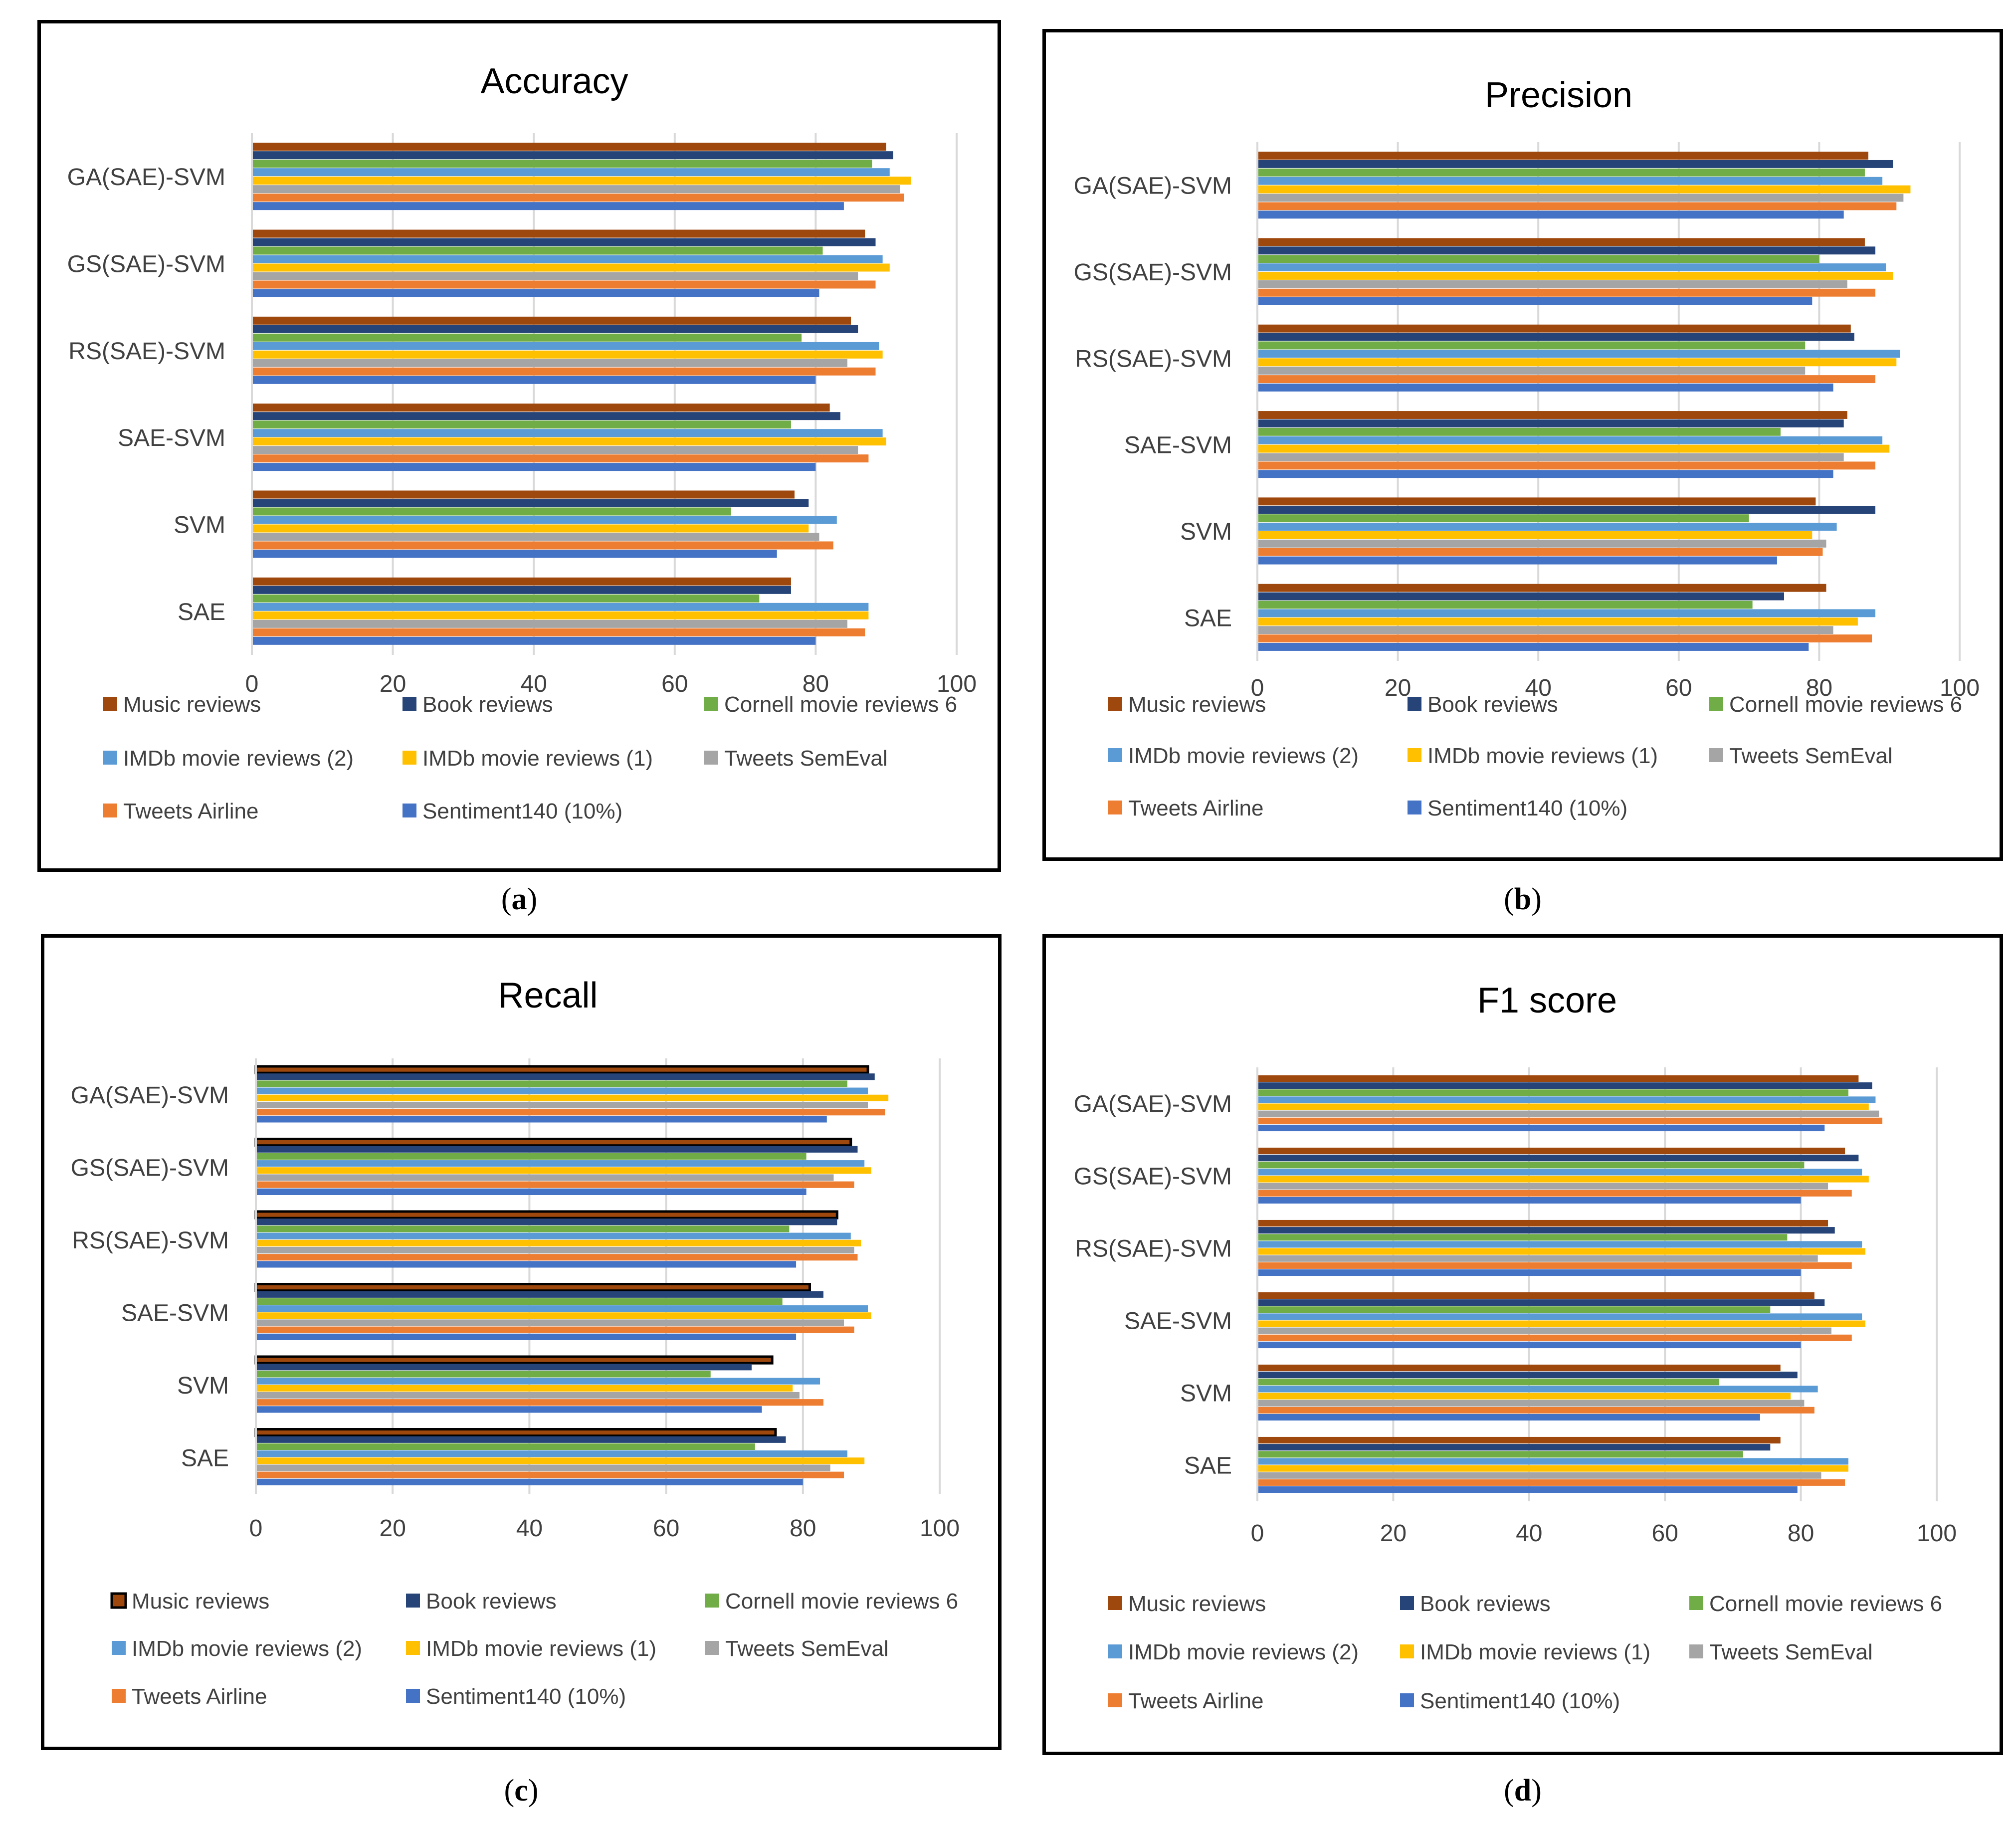 The image size is (2016, 1823). Describe the element at coordinates (568, 433) in the screenshot. I see `bar-imdb-movie-reviews-2-sae-svm` at that location.